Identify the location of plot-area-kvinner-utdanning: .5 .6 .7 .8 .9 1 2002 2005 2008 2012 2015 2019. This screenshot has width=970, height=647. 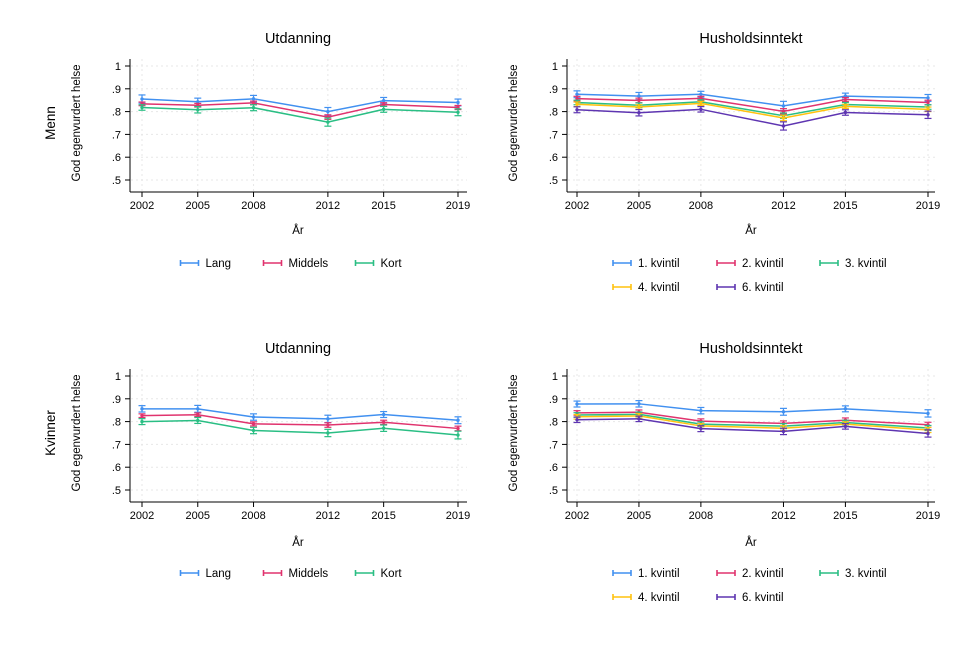
(291, 445).